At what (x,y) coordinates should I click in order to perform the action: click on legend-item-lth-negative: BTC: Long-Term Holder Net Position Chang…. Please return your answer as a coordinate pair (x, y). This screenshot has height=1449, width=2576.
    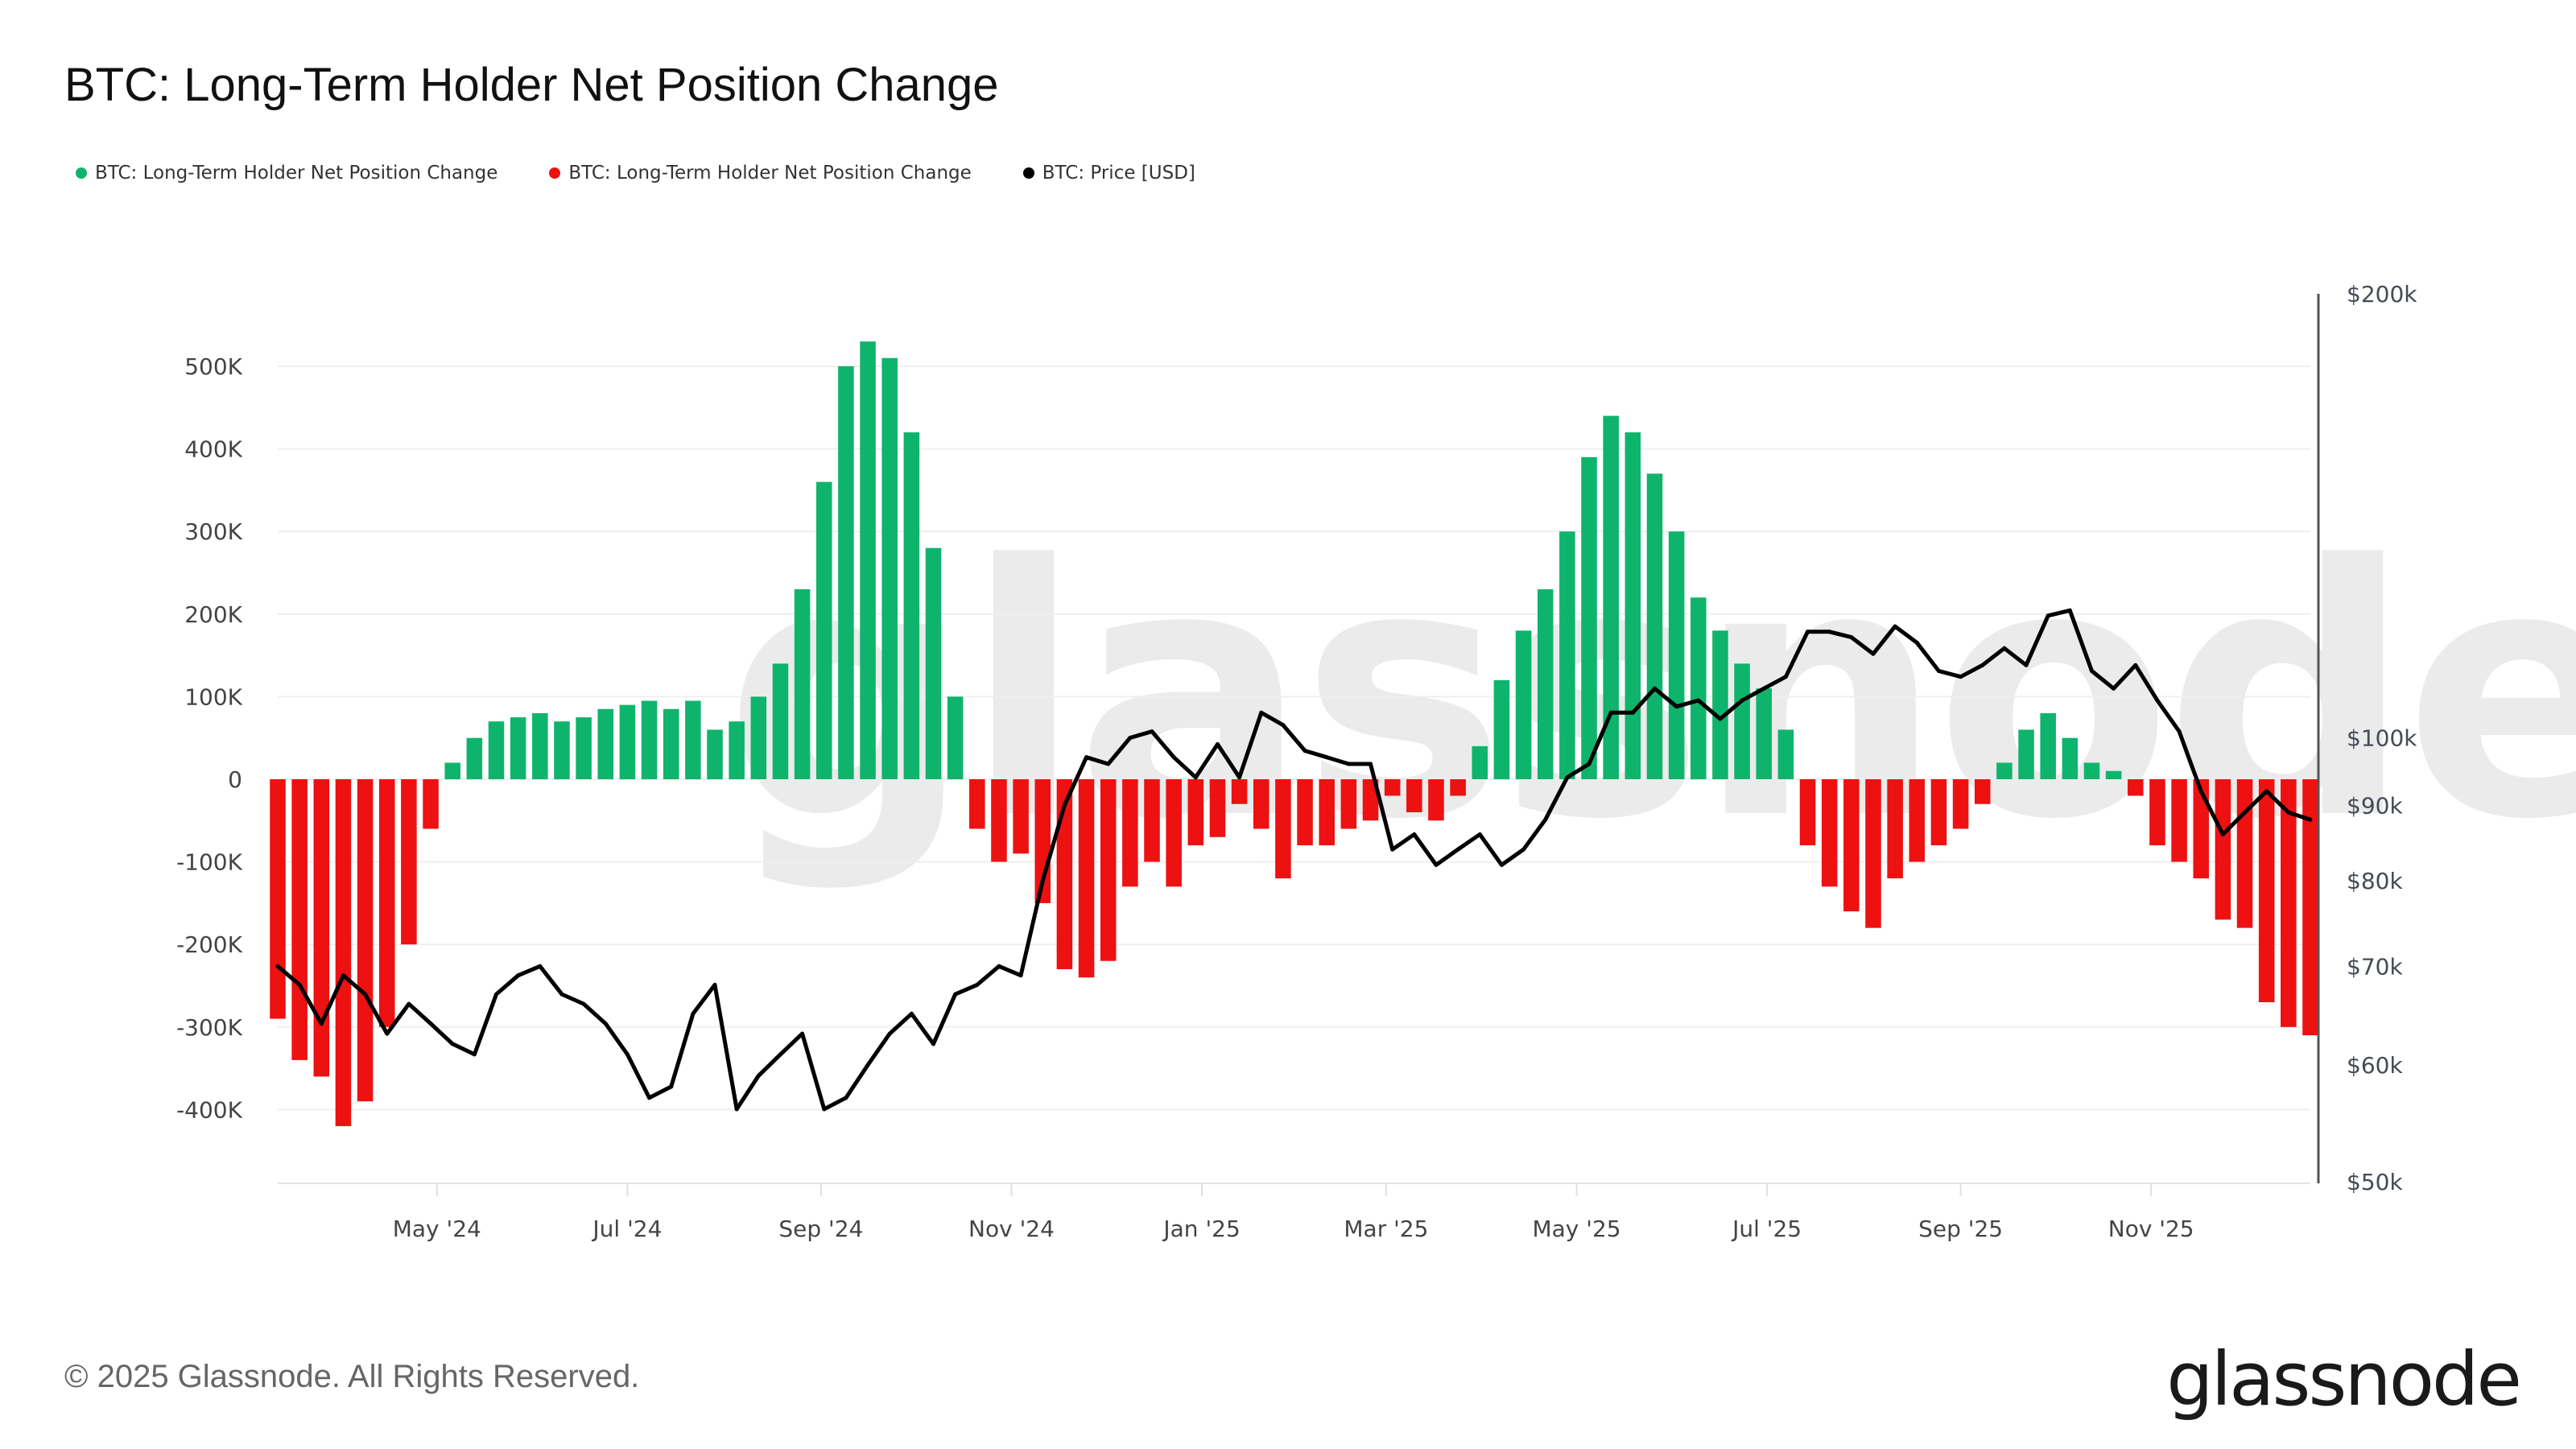
    Looking at the image, I should click on (760, 173).